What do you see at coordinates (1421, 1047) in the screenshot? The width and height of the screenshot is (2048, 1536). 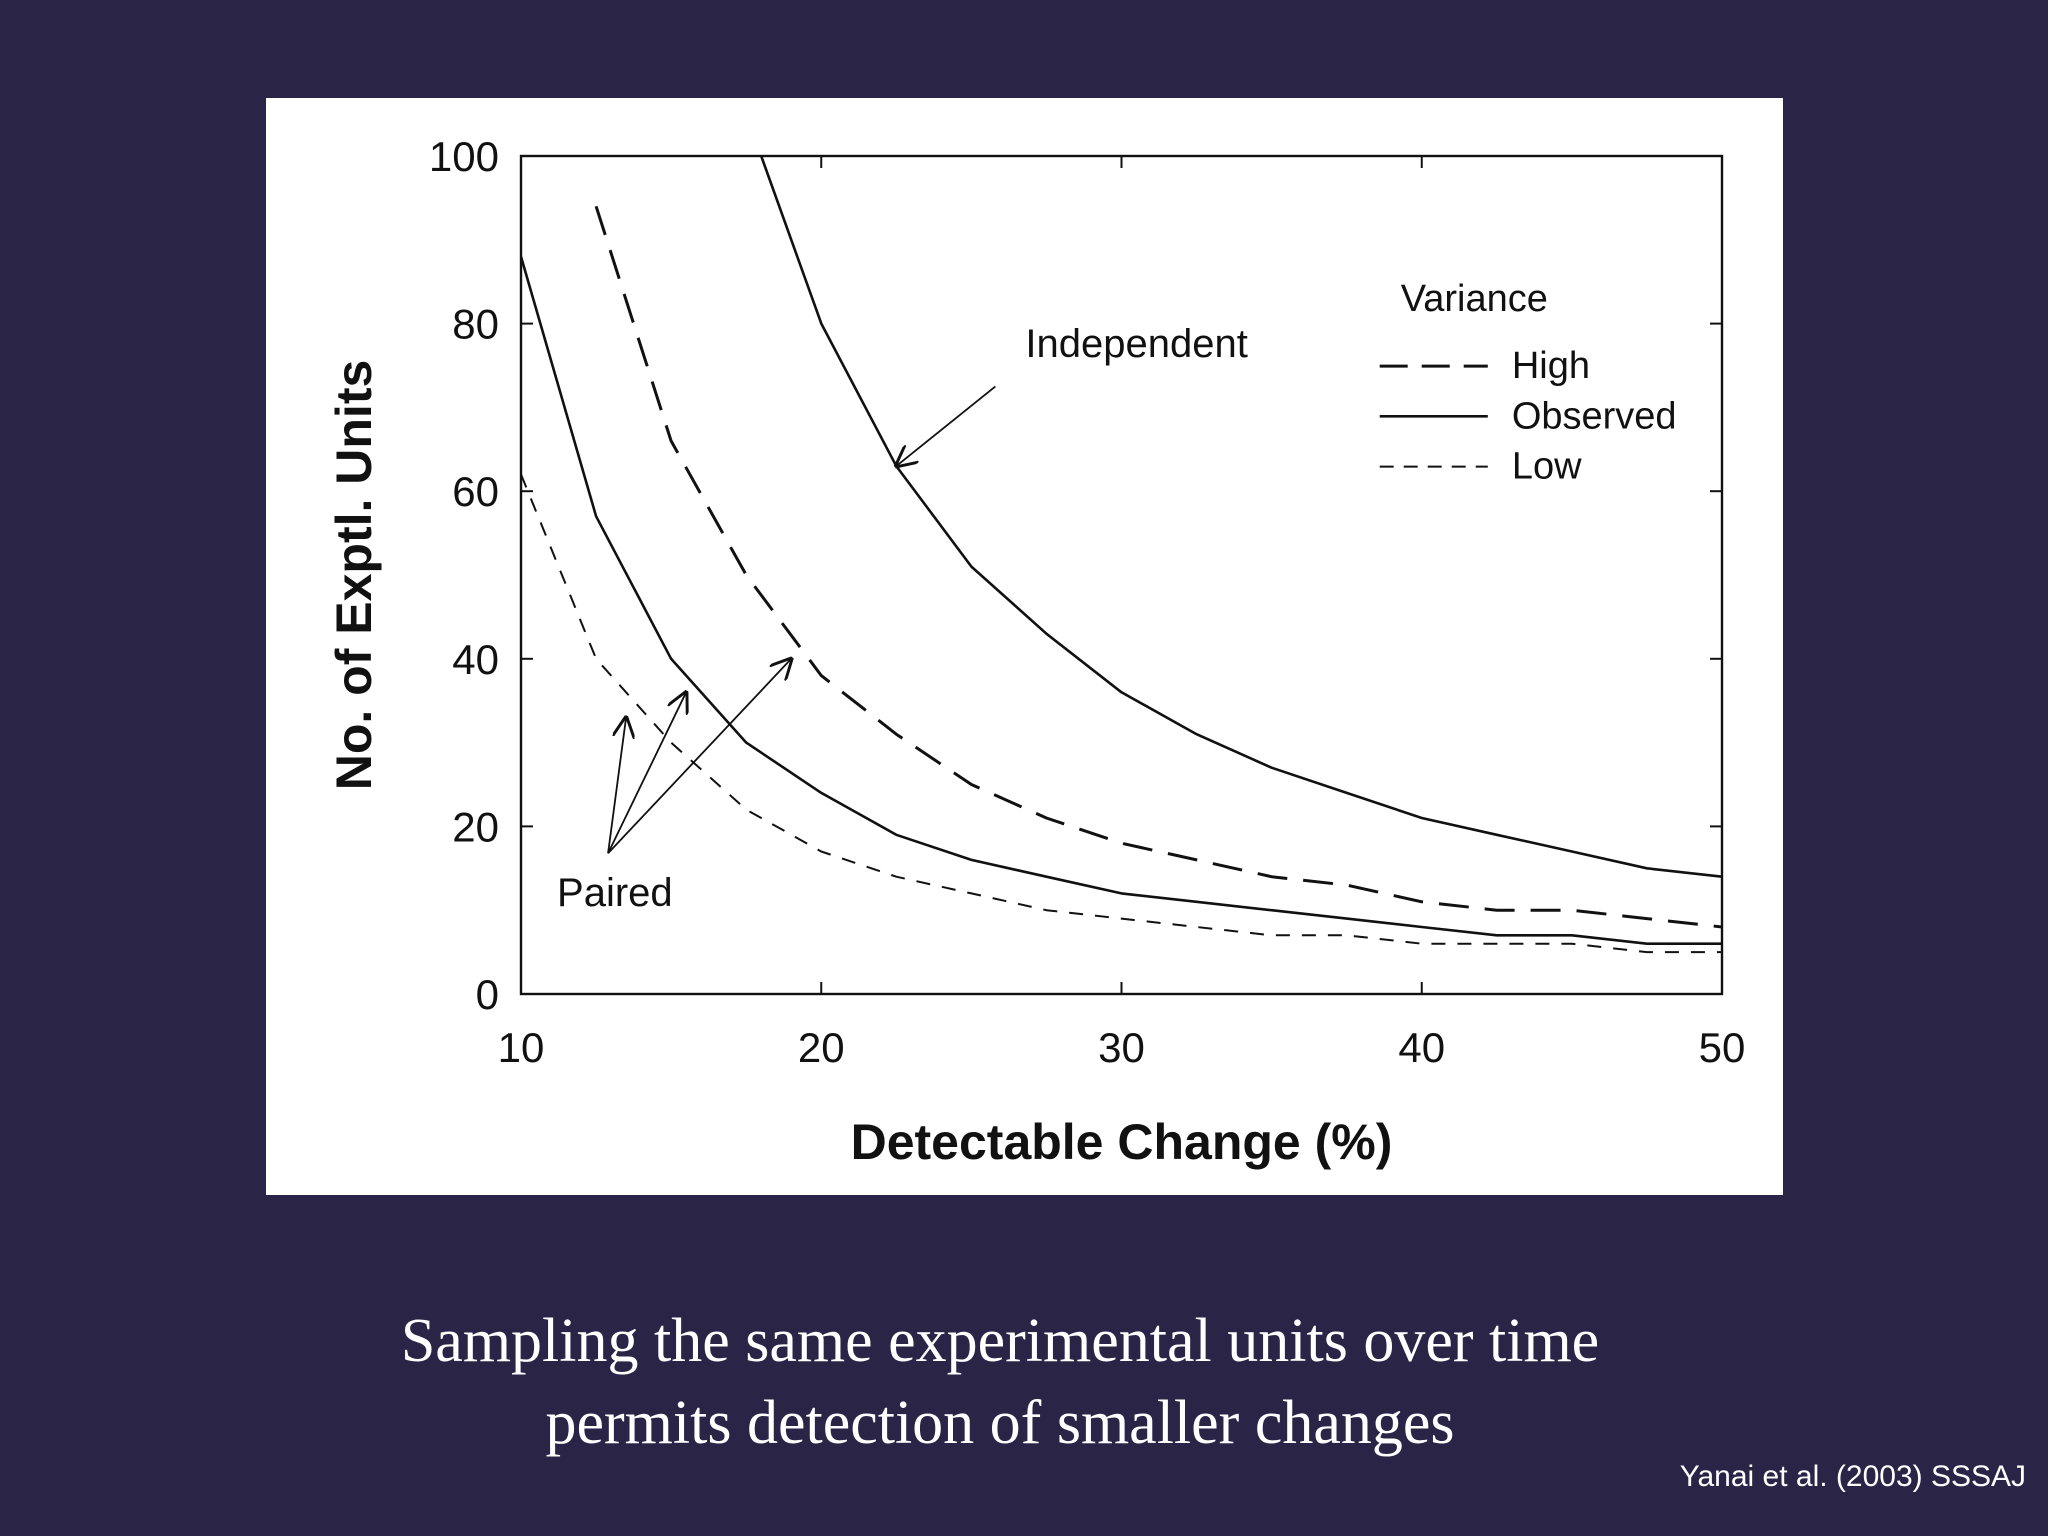 I see `x-tick-label: 40` at bounding box center [1421, 1047].